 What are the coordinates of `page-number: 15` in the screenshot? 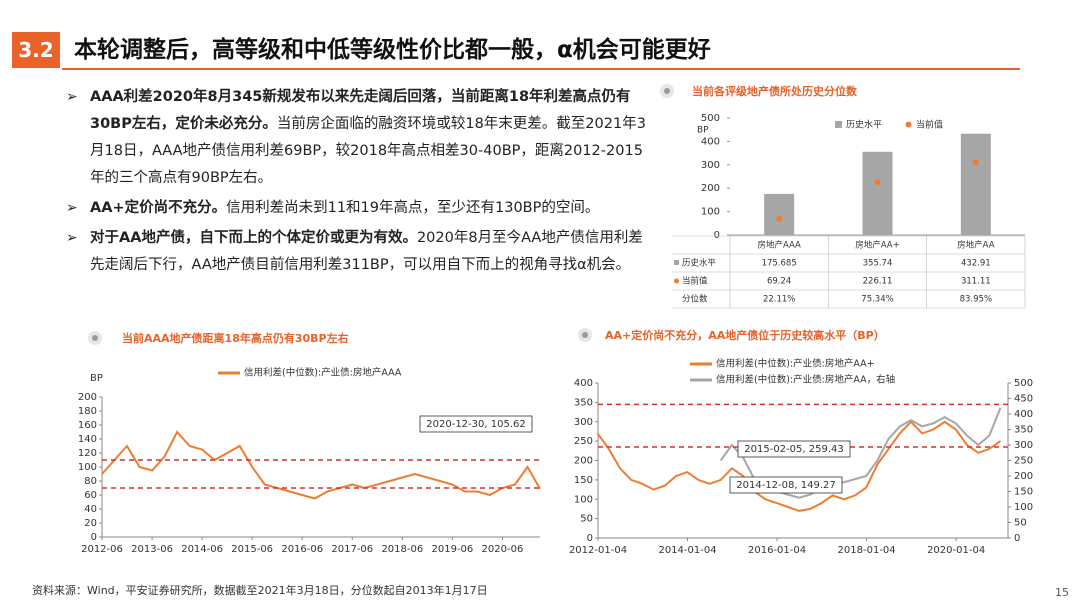 It's located at (1062, 592).